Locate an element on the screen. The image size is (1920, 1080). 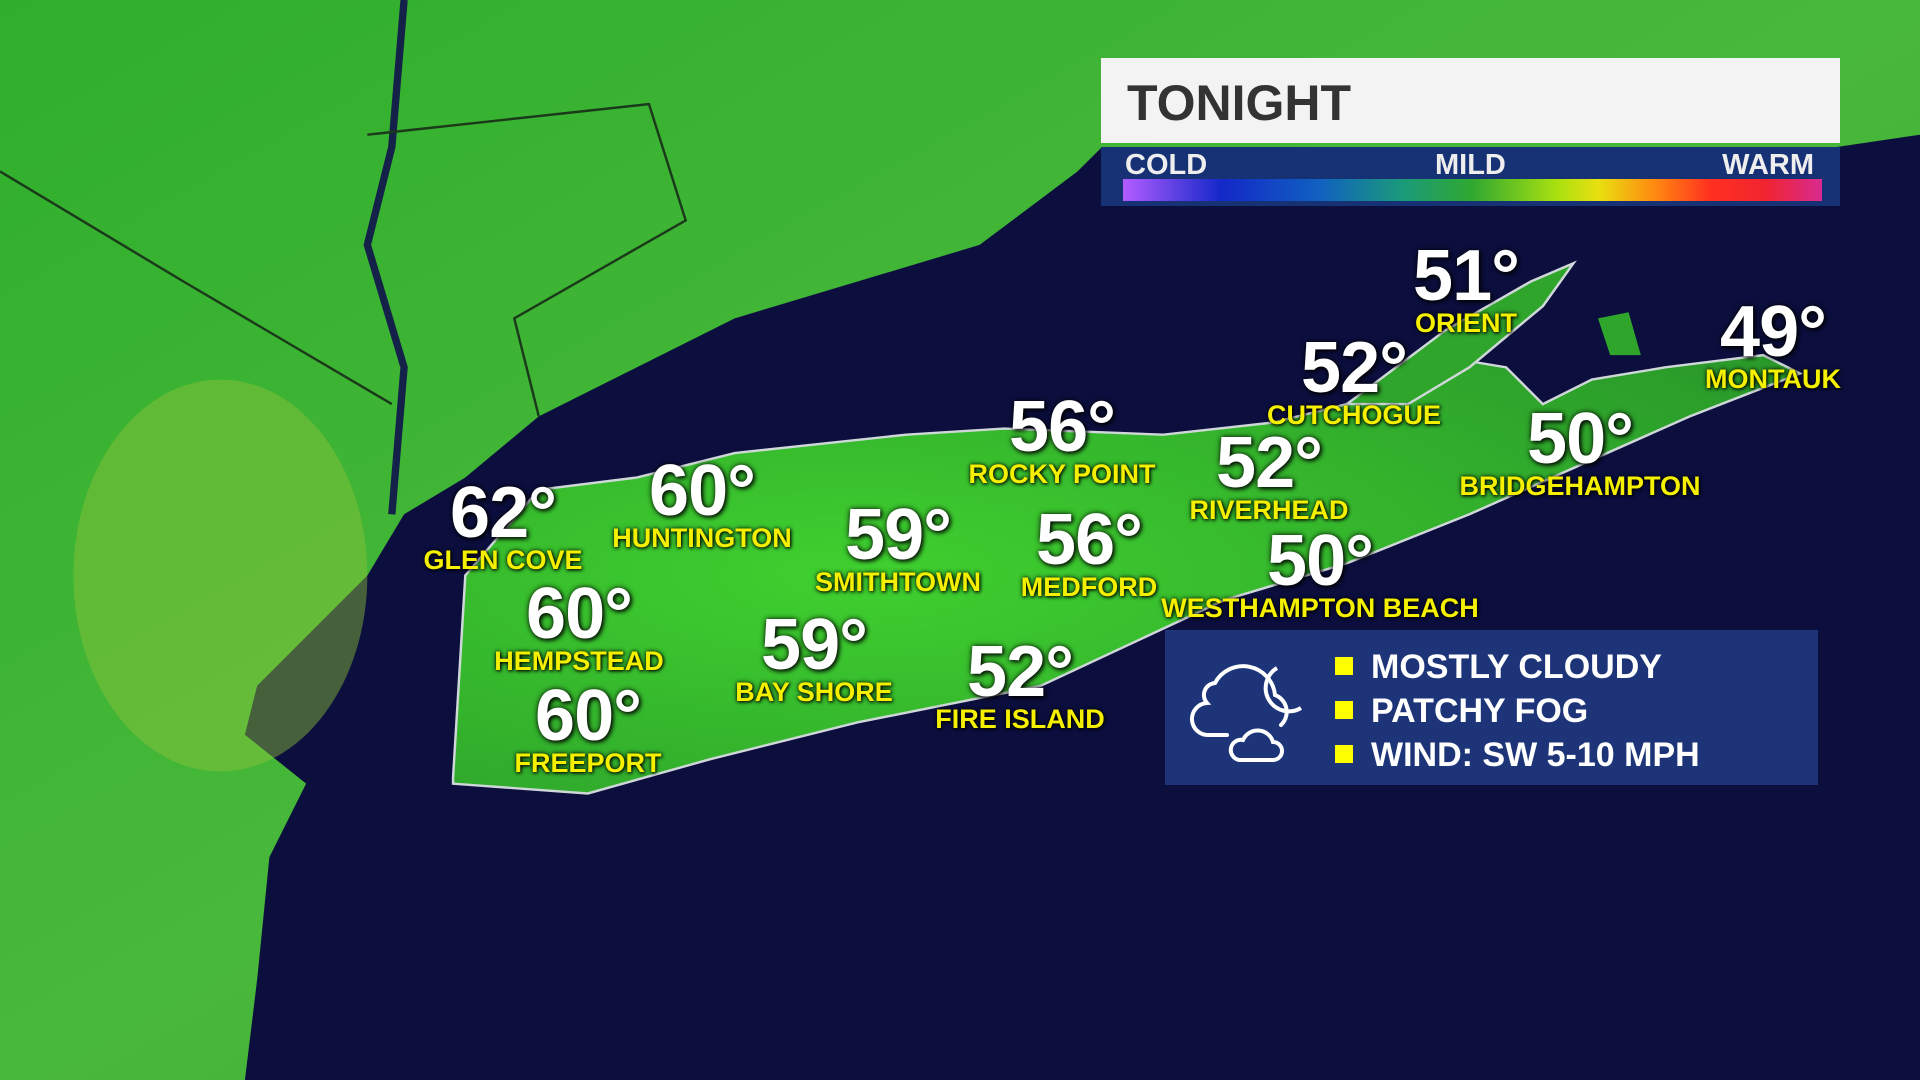
city-label: 60° HUNTINGTON is located at coordinates (702, 502).